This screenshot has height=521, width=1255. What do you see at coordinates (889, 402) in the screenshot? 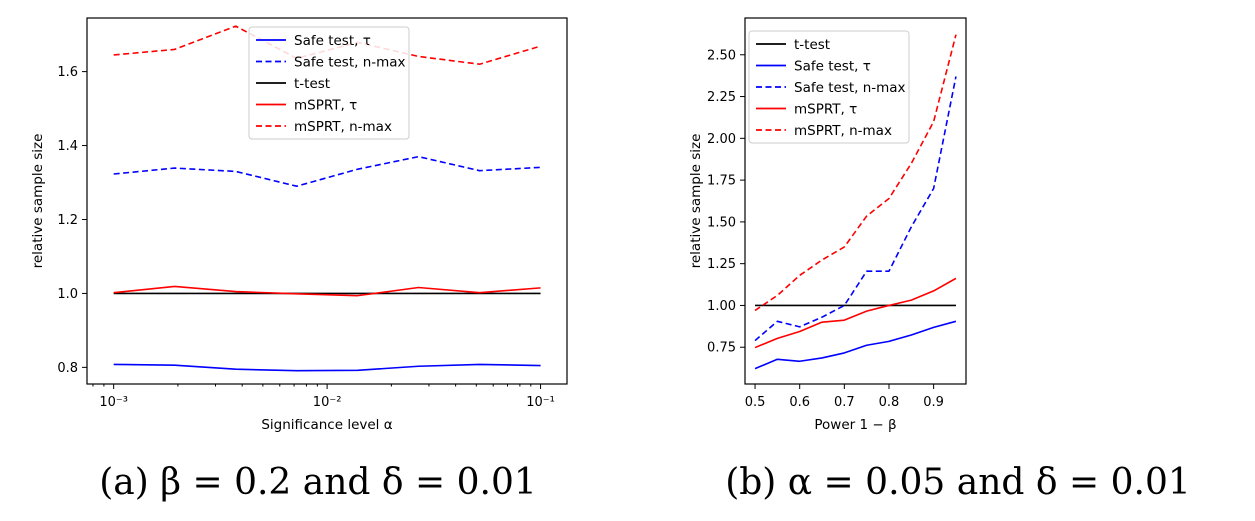
I see `x-tick-label: 0.8` at bounding box center [889, 402].